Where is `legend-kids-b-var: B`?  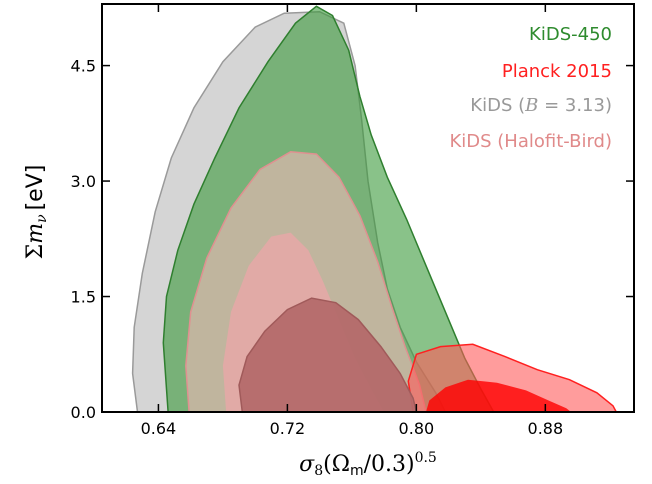 legend-kids-b-var: B is located at coordinates (531, 105).